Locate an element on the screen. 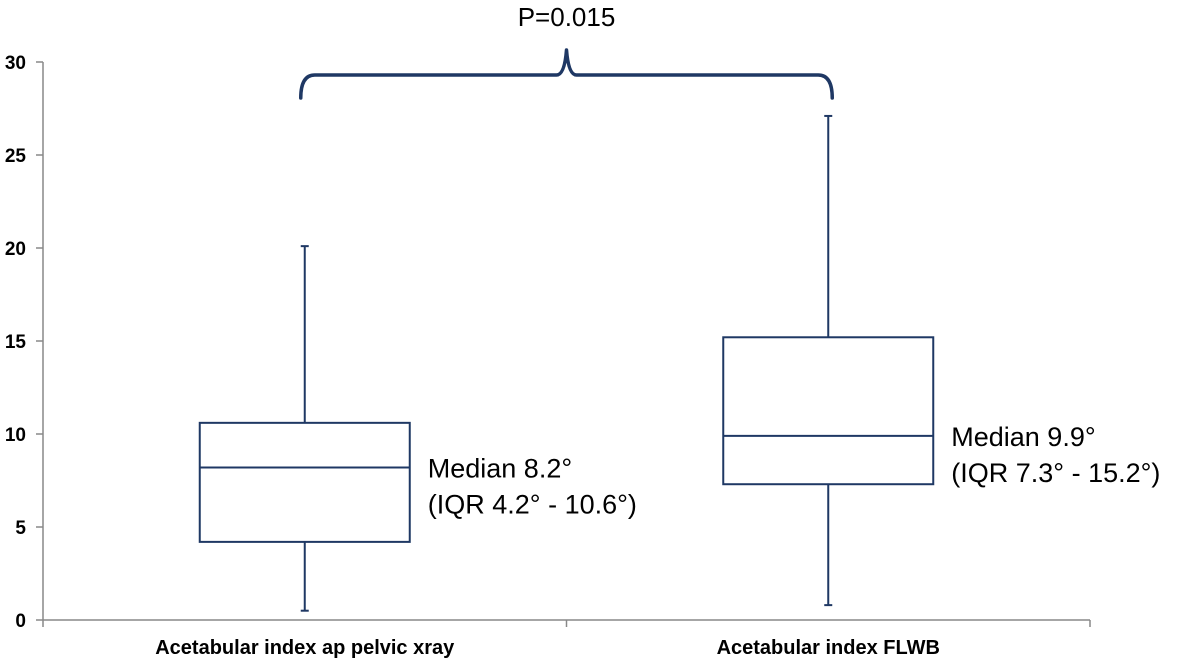  p-value-label: P=0.015 is located at coordinates (567, 17).